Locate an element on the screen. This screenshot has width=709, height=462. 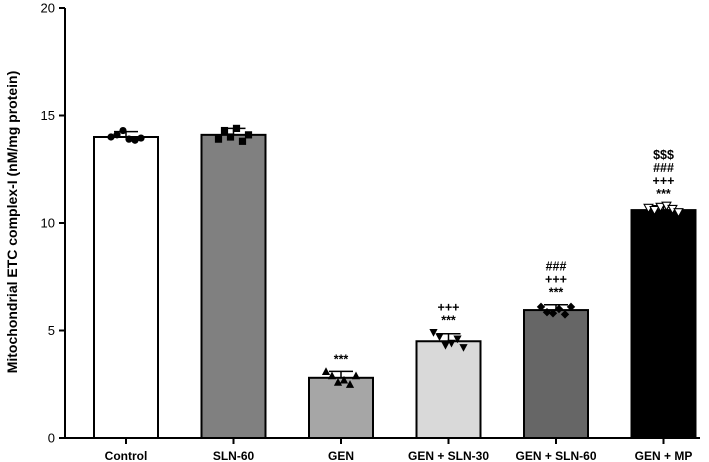
x-tick-label: GEN + SLN-60 is located at coordinates (555, 455).